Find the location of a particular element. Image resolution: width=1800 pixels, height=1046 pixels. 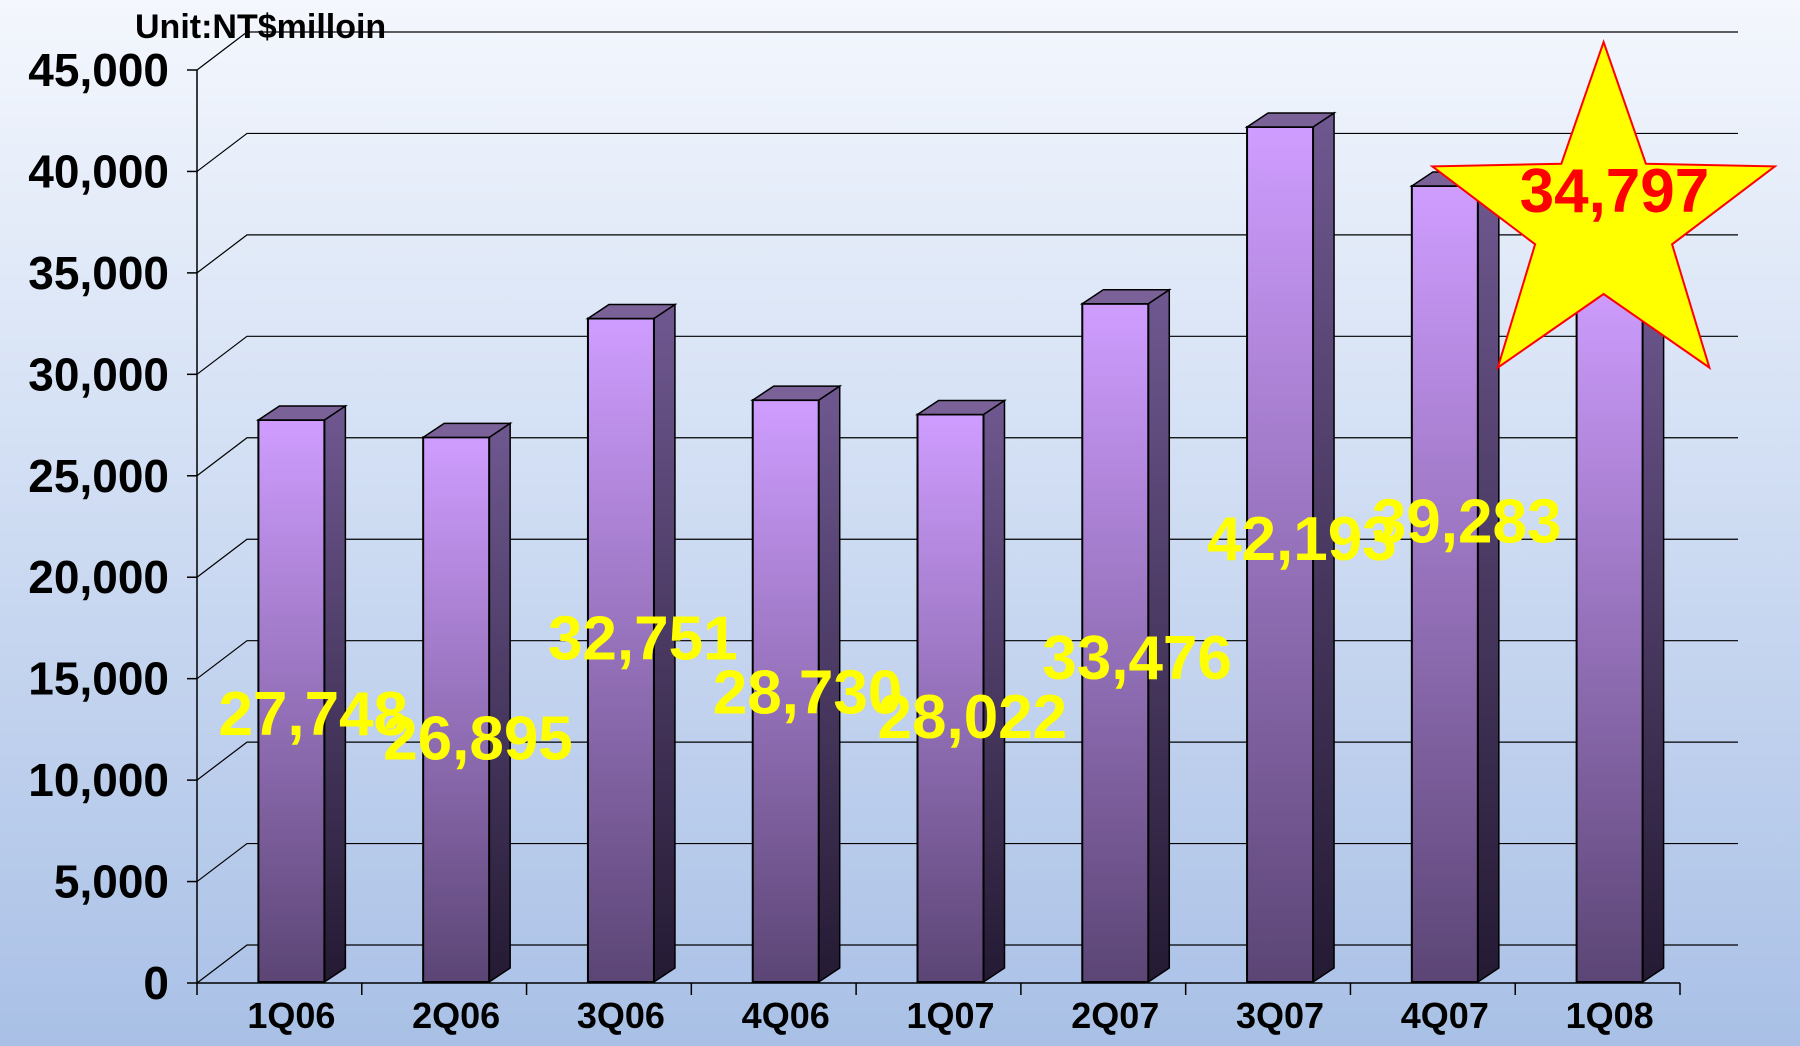

x-tick-label: 1Q07 is located at coordinates (950, 1015).